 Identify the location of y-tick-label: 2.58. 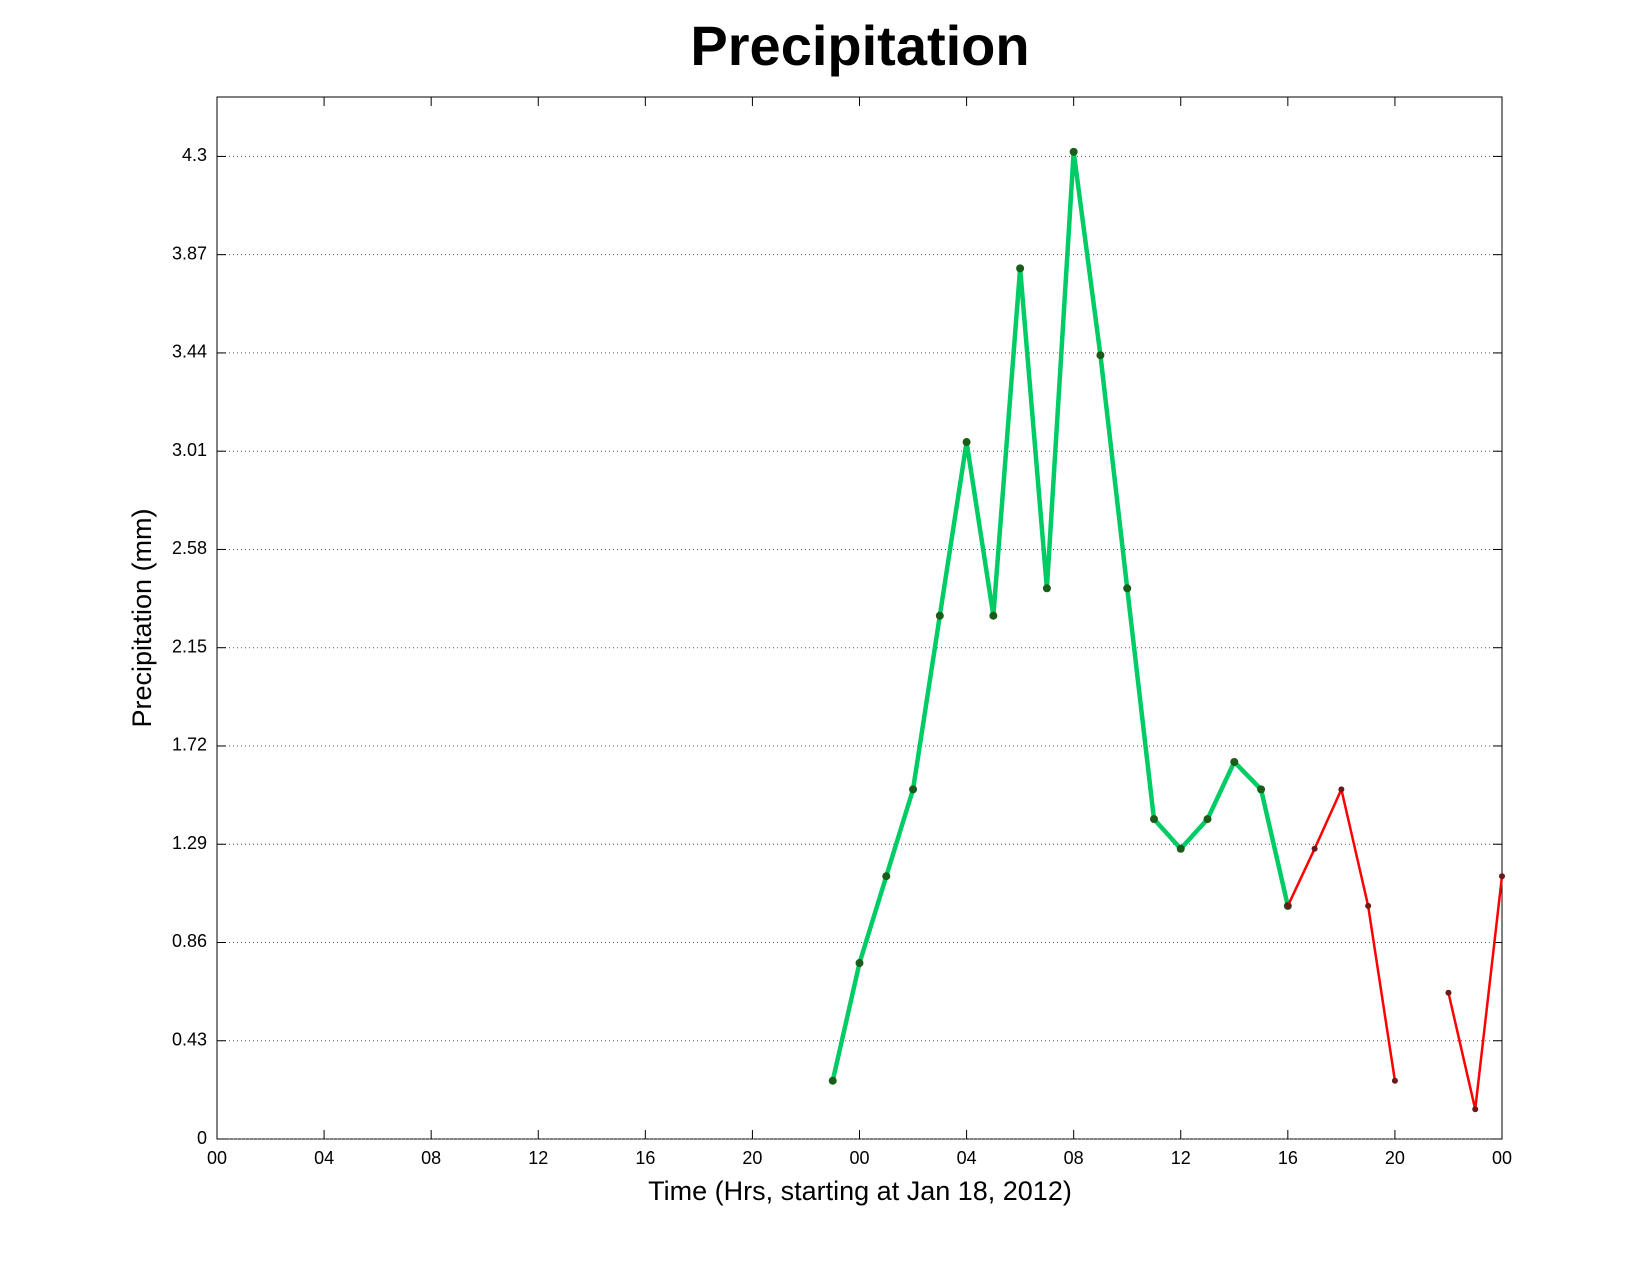
(189, 548).